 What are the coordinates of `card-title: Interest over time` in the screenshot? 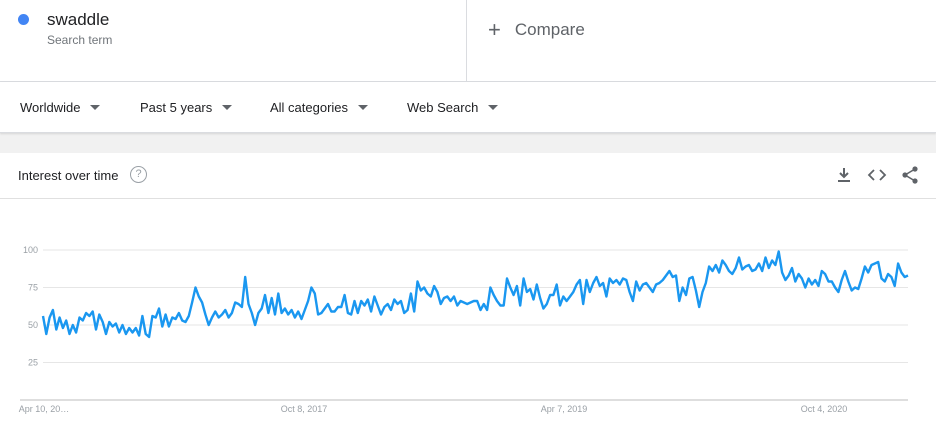 It's located at (68, 175).